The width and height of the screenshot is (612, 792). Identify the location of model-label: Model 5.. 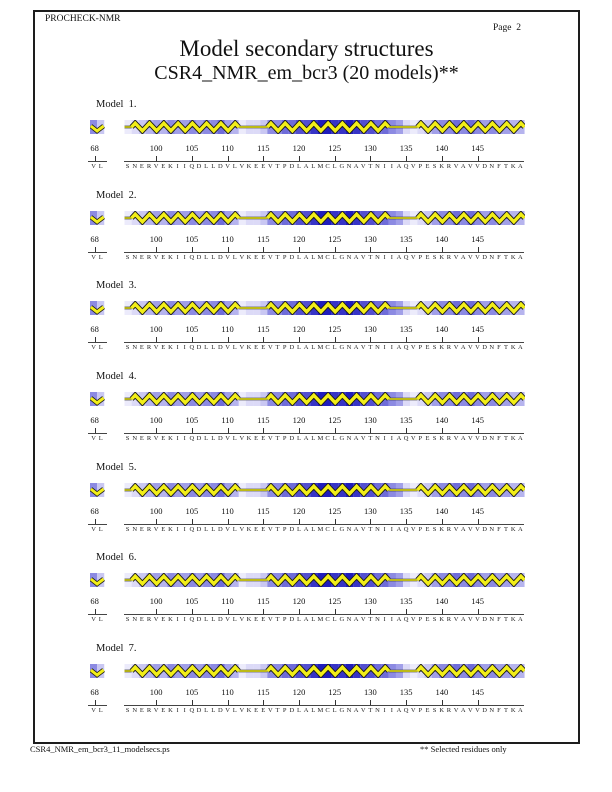
(116, 467).